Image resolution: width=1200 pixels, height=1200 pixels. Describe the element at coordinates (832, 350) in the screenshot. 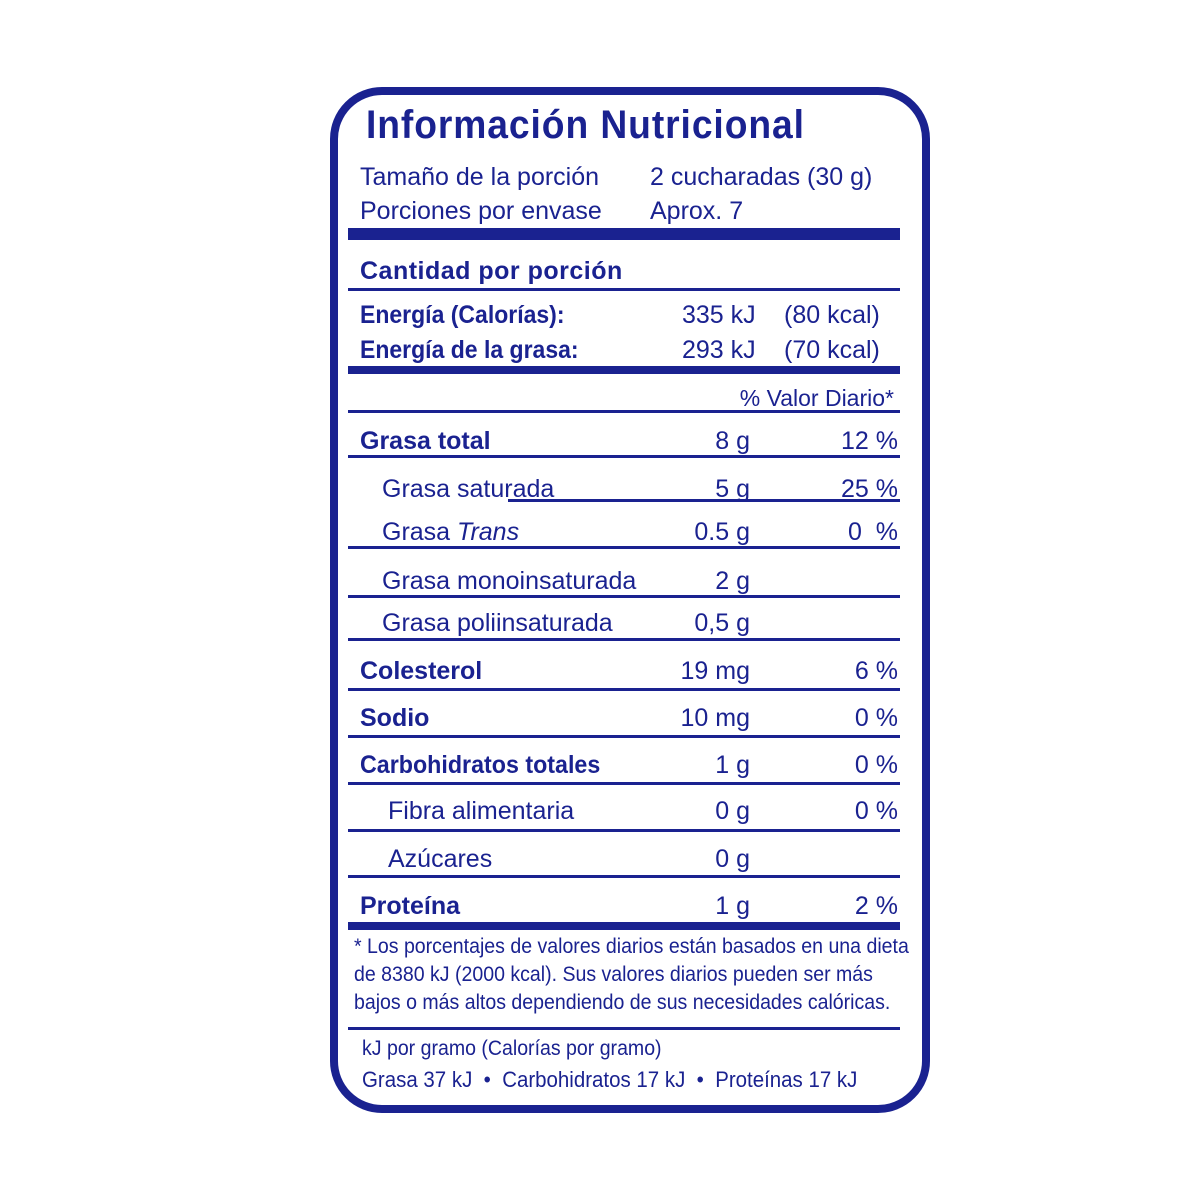

I see `fat-energy-kcal: (70 kcal)` at that location.